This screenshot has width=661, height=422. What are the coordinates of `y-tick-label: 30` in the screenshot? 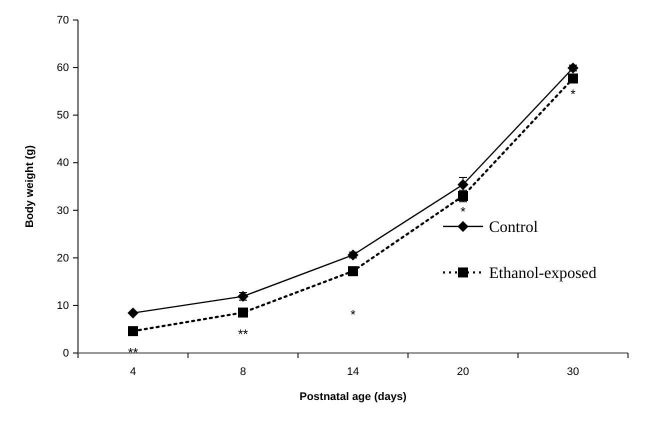 It's located at (62, 210).